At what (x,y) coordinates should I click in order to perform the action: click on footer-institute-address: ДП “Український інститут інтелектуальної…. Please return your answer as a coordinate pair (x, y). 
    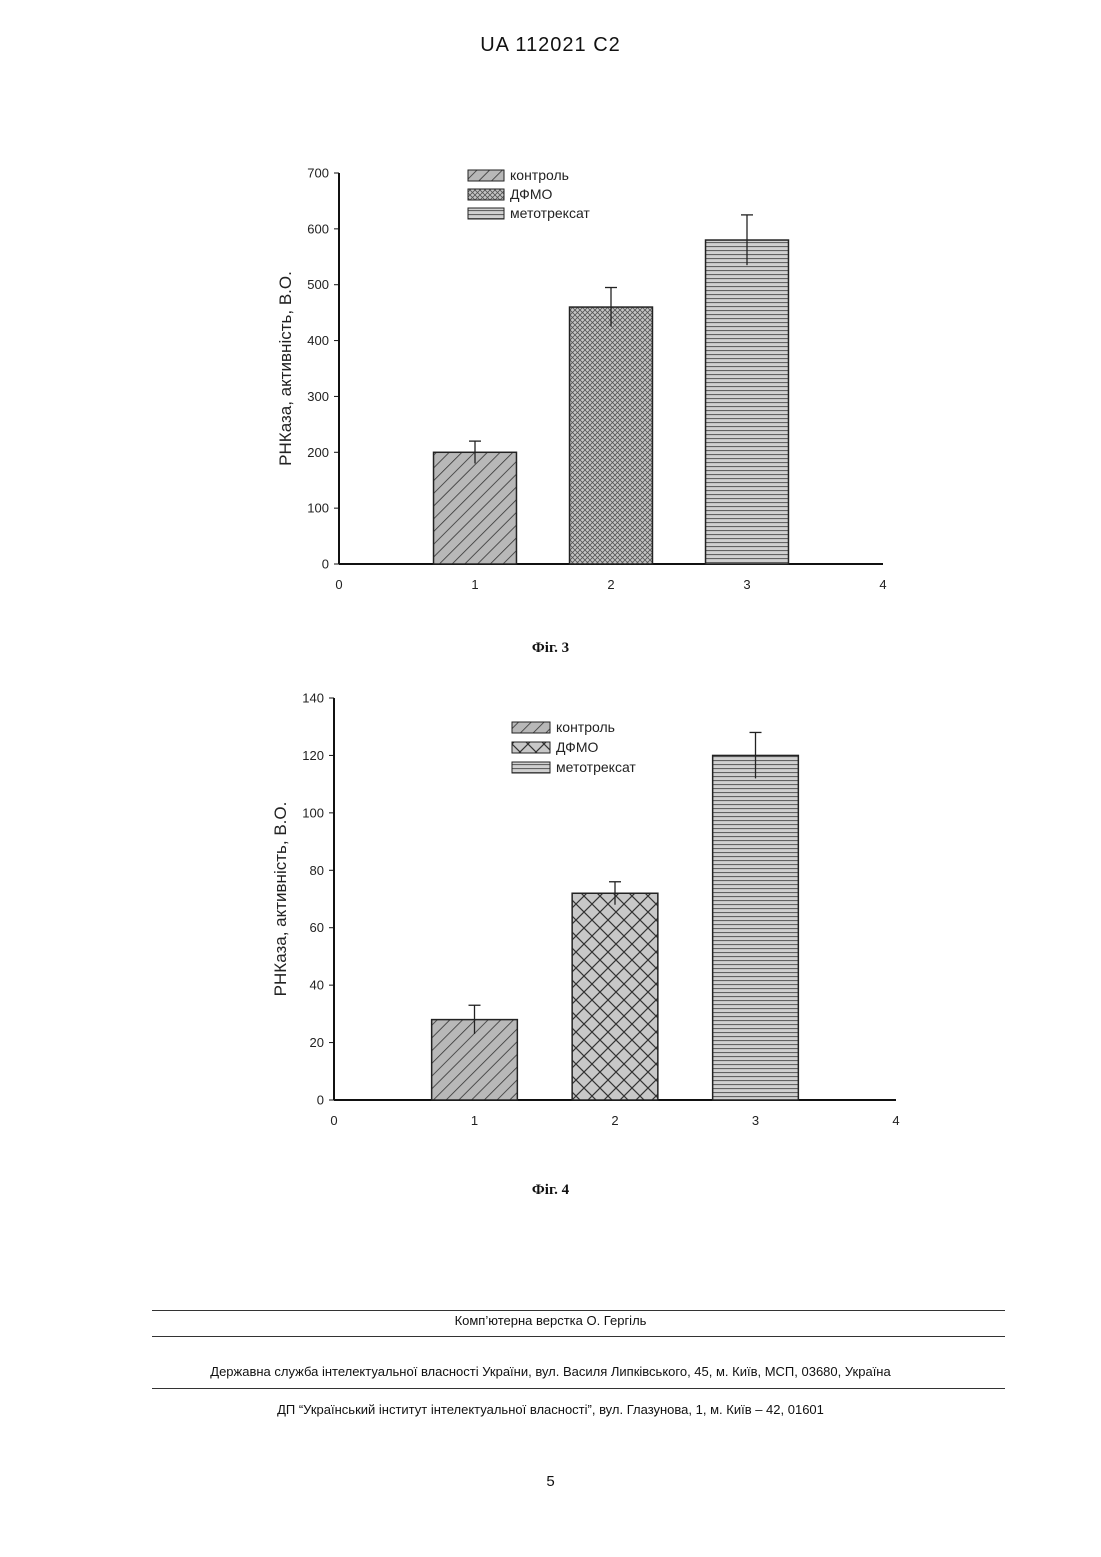
    Looking at the image, I should click on (550, 1409).